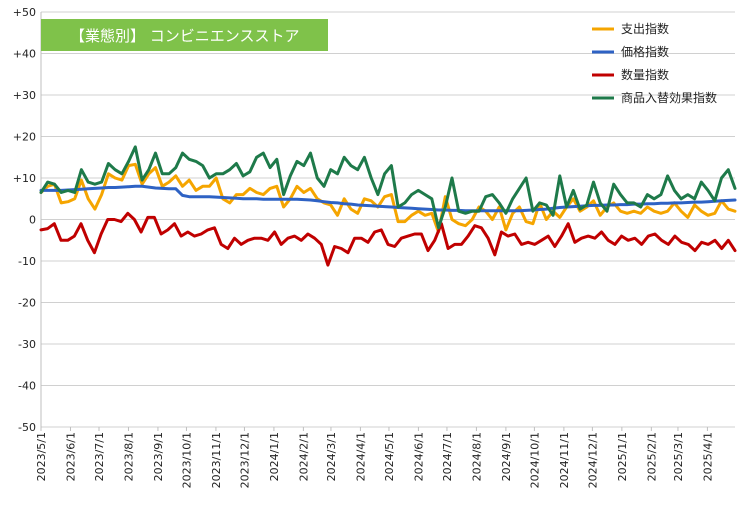 The image size is (739, 510). I want to click on x-tick-label: 2025/3/1, so click(678, 456).